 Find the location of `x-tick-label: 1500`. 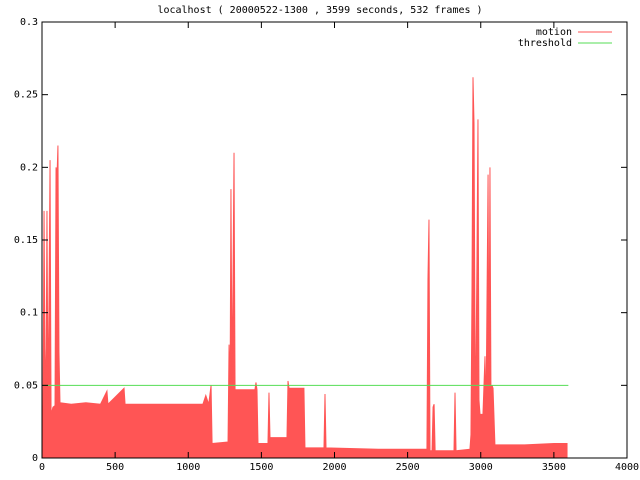

x-tick-label: 1500 is located at coordinates (261, 467).